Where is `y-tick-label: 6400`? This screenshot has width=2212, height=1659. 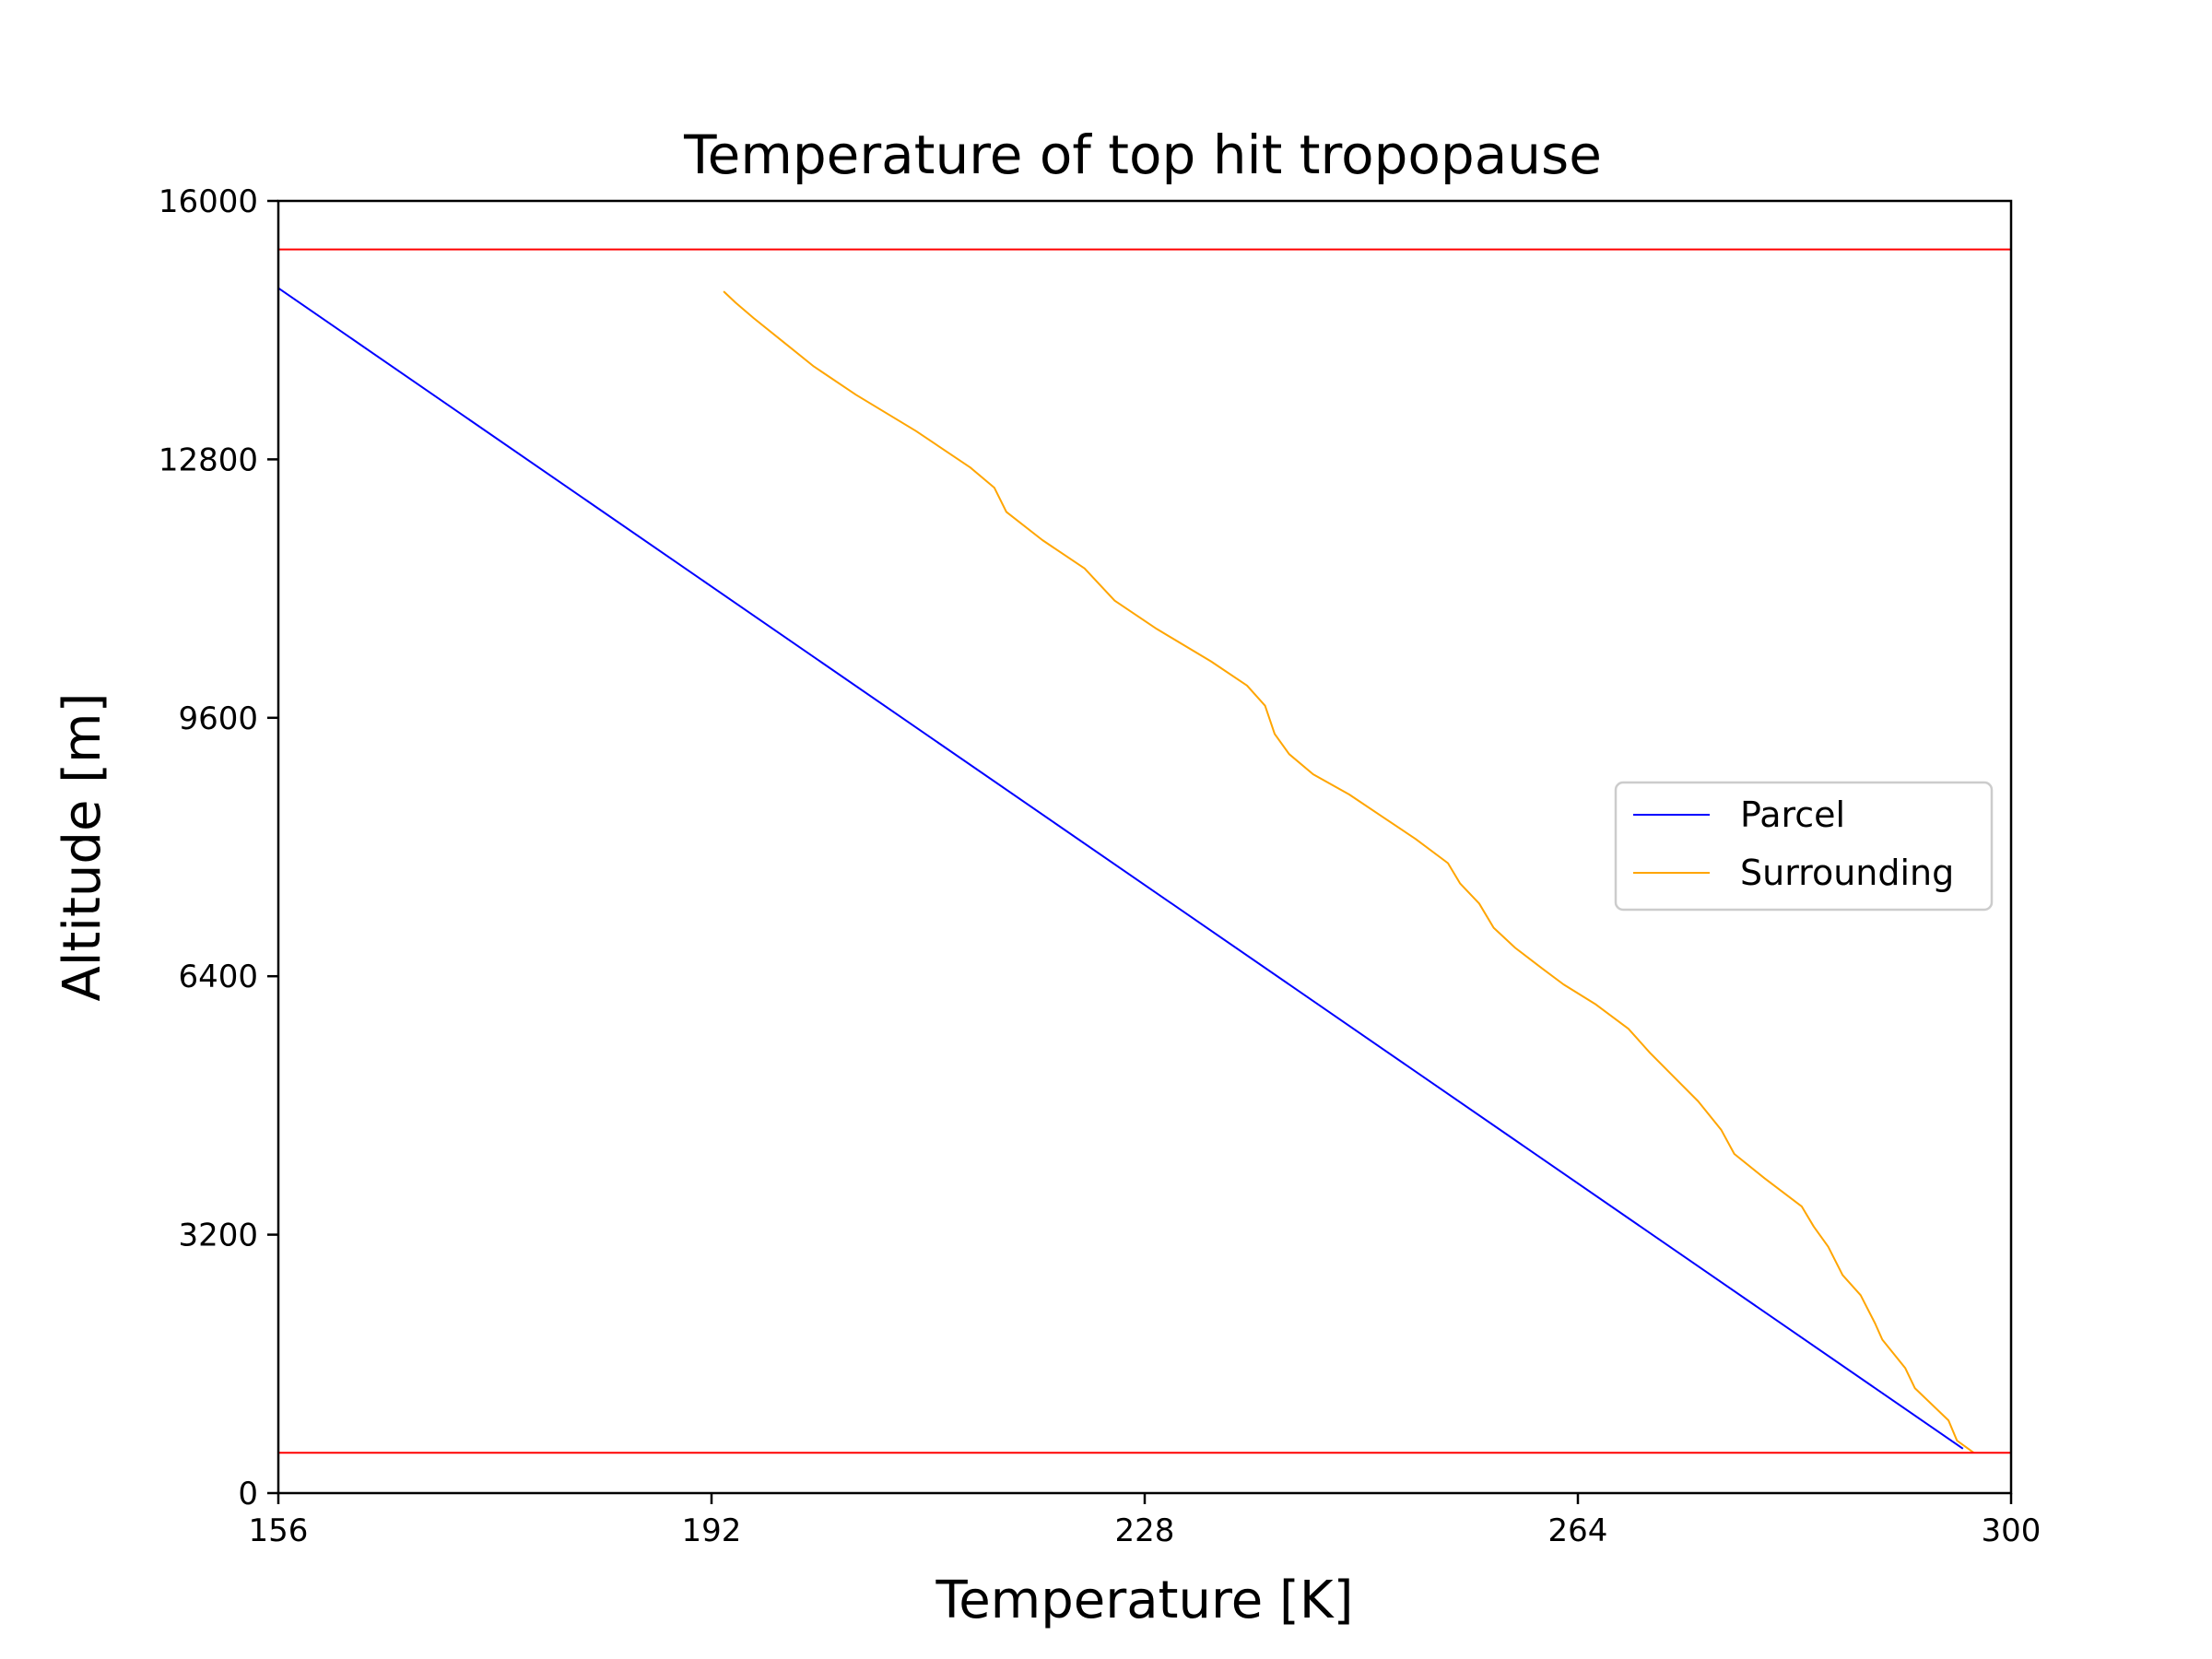 y-tick-label: 6400 is located at coordinates (218, 977).